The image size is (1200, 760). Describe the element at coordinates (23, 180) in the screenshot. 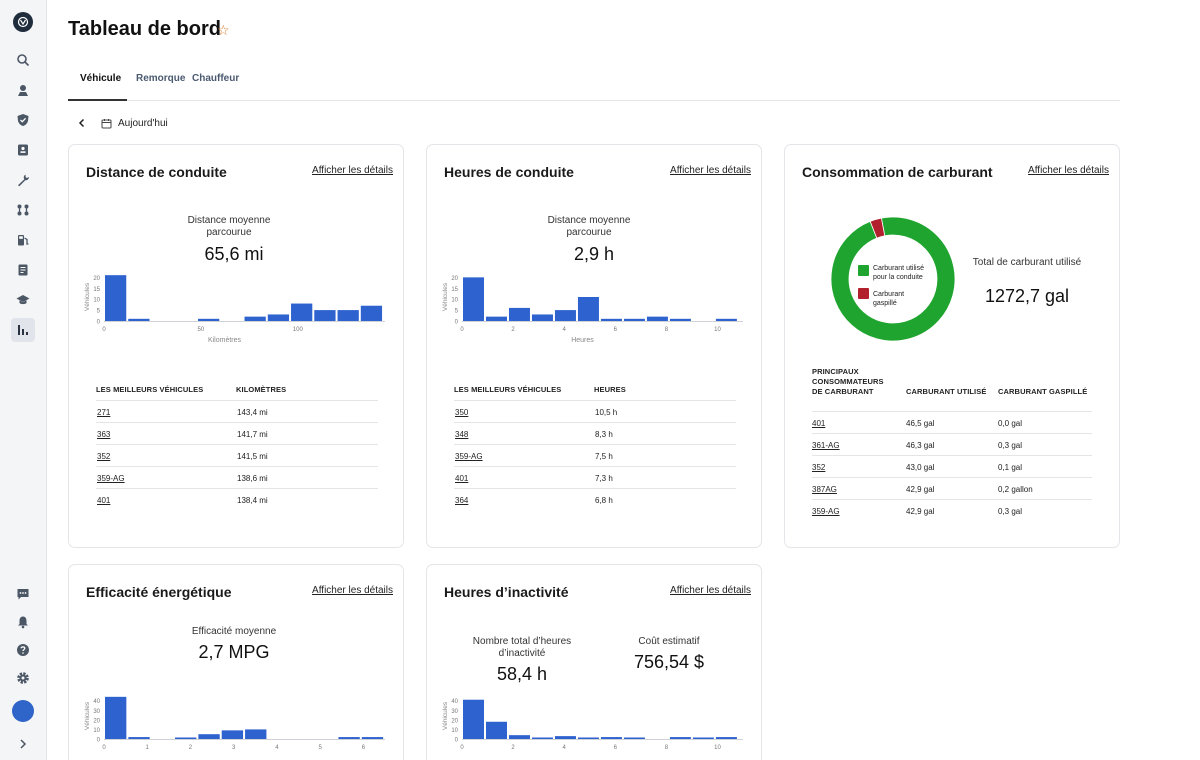

I see `wrench-icon` at that location.